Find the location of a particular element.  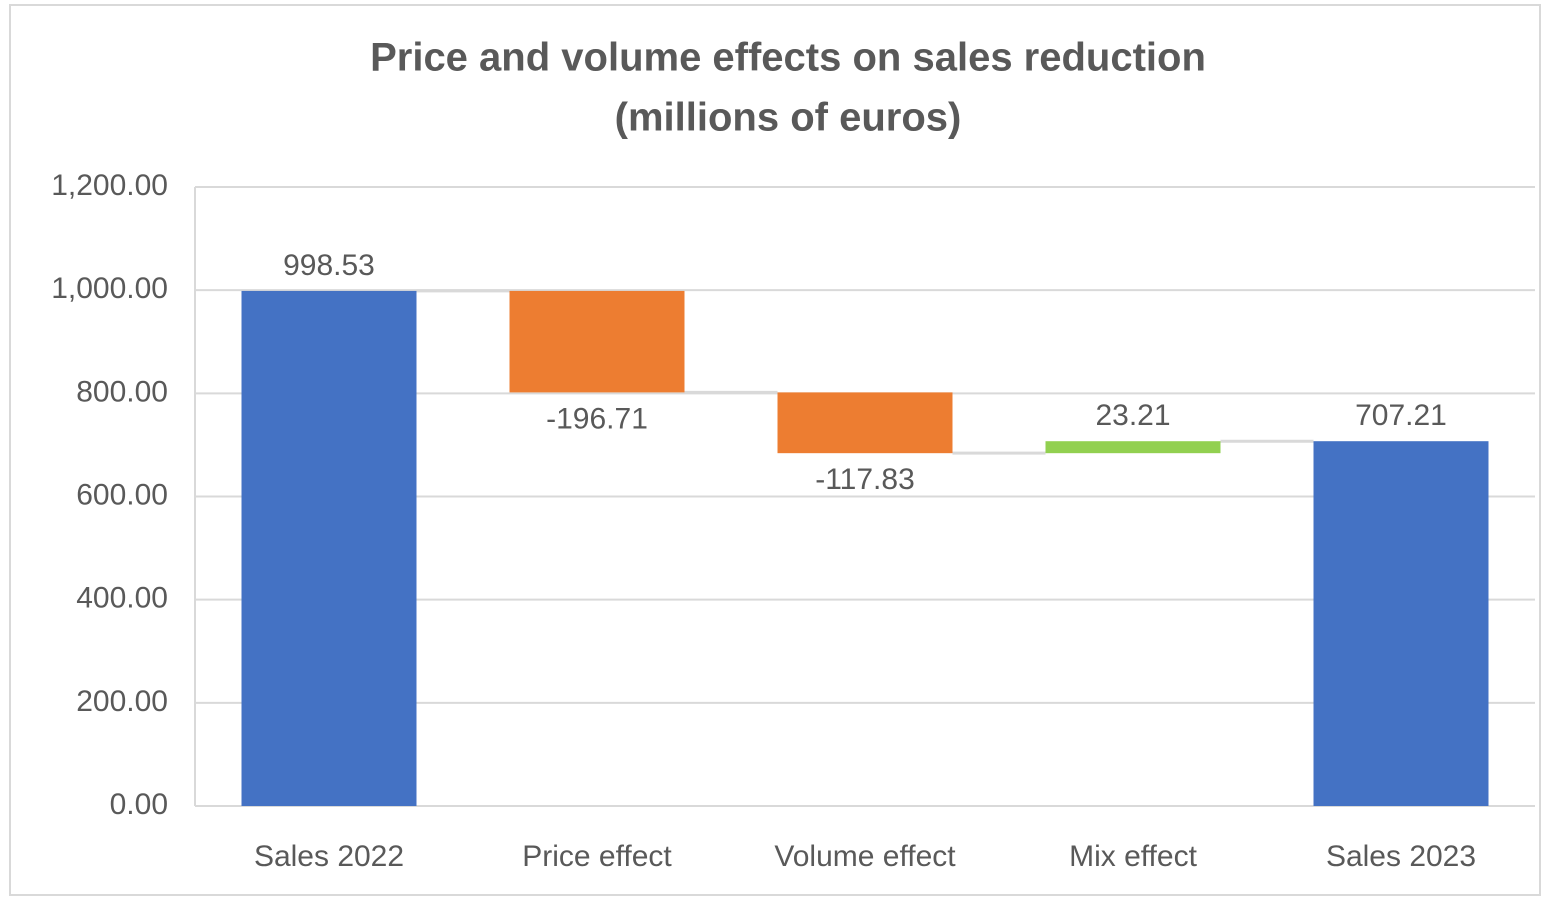

x-tick-label: Sales 2022 is located at coordinates (329, 856).